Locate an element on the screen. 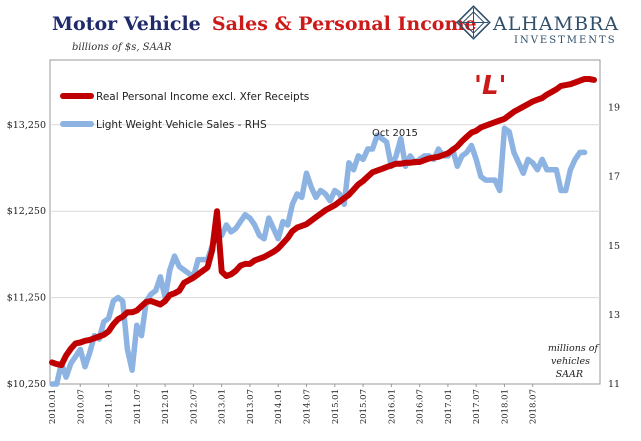 Image resolution: width=641 pixels, height=441 pixels. x-tick-label: 2013.01 is located at coordinates (223, 406).